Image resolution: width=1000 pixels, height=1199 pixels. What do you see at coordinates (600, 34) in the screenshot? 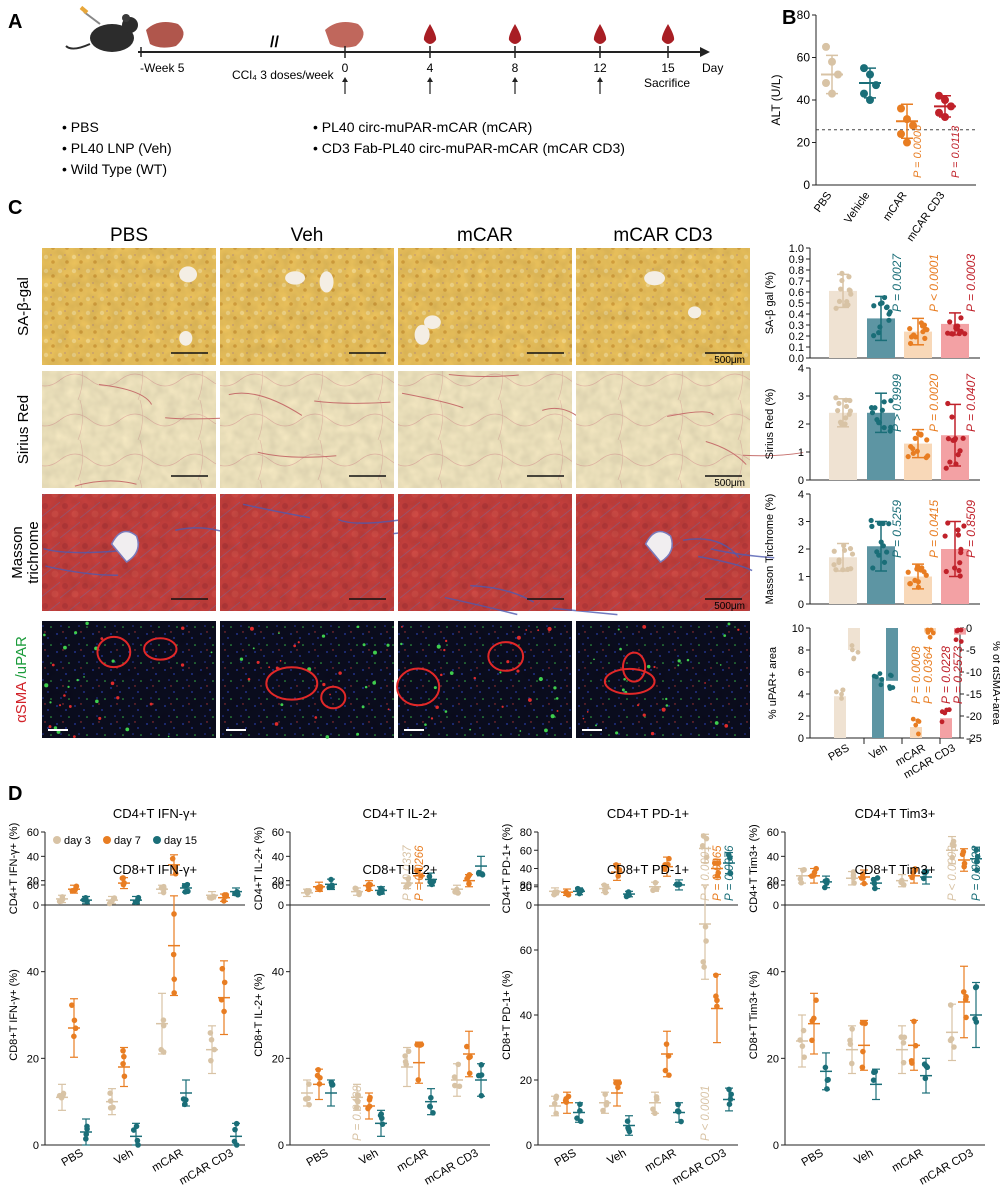
I see `blood-drop-icon` at bounding box center [600, 34].